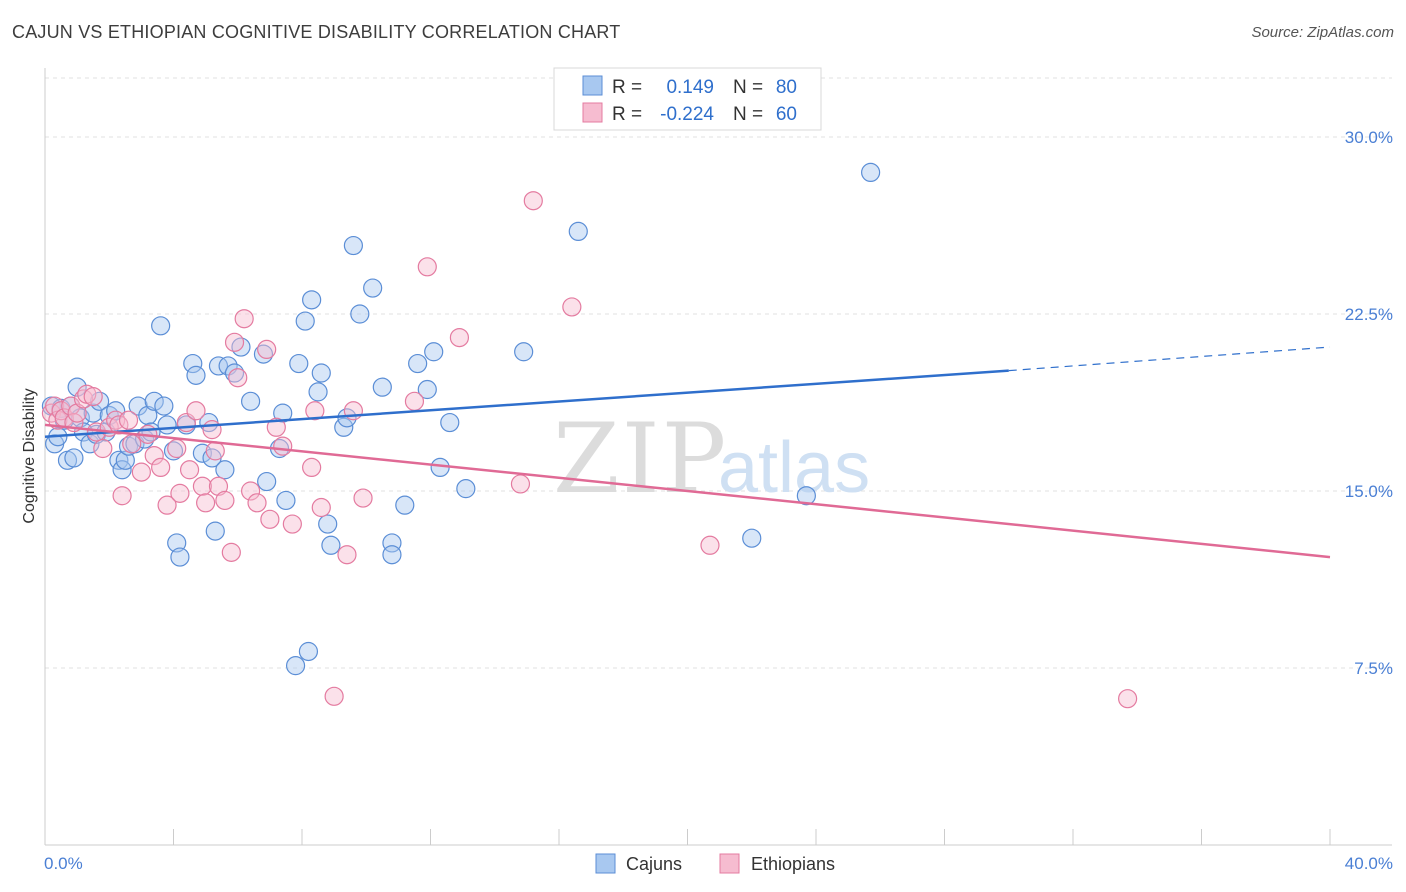 The height and width of the screenshot is (892, 1406). Describe the element at coordinates (1369, 491) in the screenshot. I see `y-tick-label-1: 15.0%` at that location.